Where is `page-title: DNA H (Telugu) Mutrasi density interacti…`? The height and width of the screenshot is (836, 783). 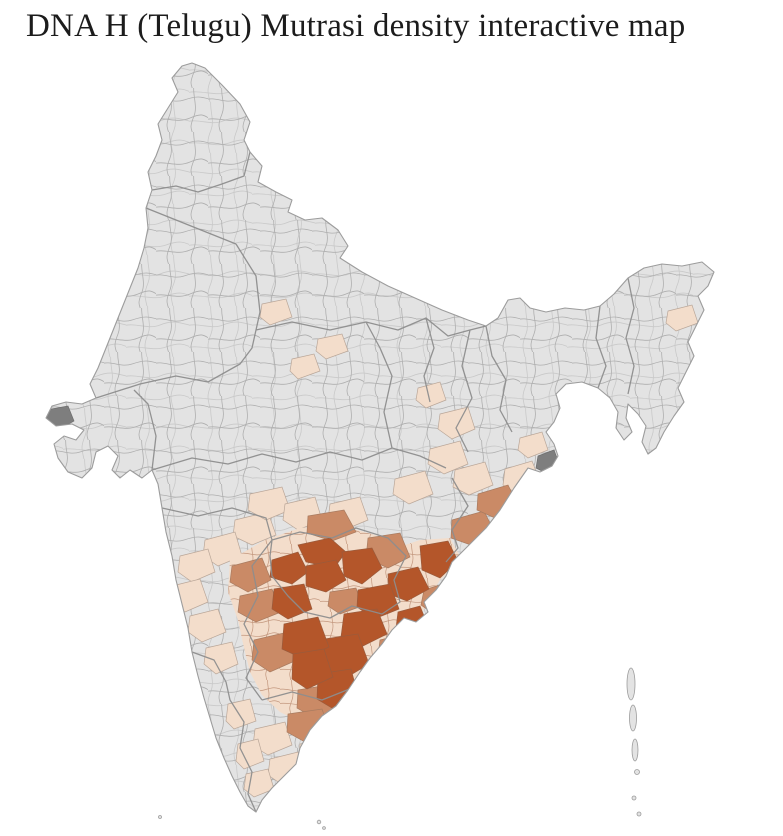 page-title: DNA H (Telugu) Mutrasi density interacti… is located at coordinates (356, 26).